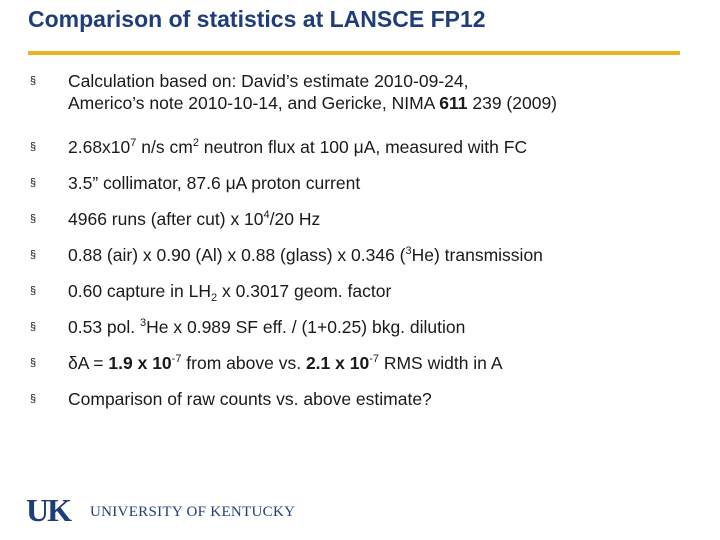 The width and height of the screenshot is (720, 540). I want to click on university-logo: UK UNIVERSITY OF KENTUCKY, so click(166, 512).